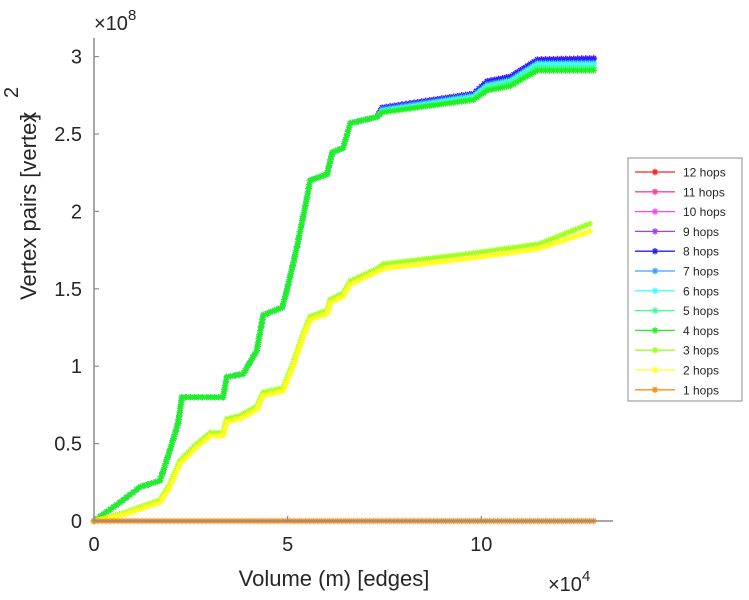 Image resolution: width=749 pixels, height=600 pixels. I want to click on y-multiplier: ×10⁸, so click(115, 21).